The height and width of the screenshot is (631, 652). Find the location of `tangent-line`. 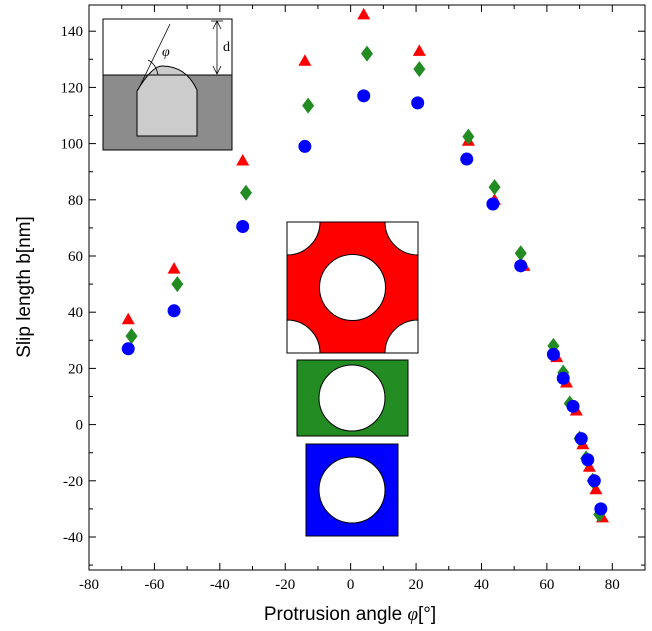

tangent-line is located at coordinates (154, 57).